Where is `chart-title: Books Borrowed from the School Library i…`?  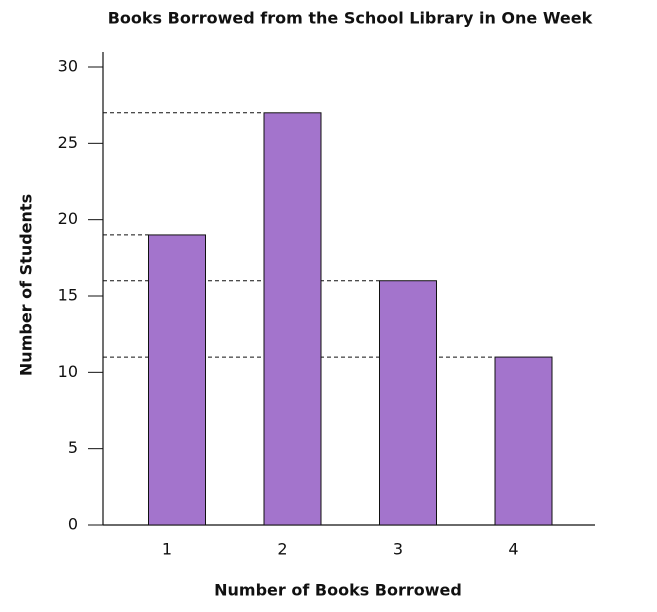
chart-title: Books Borrowed from the School Library i… is located at coordinates (350, 18).